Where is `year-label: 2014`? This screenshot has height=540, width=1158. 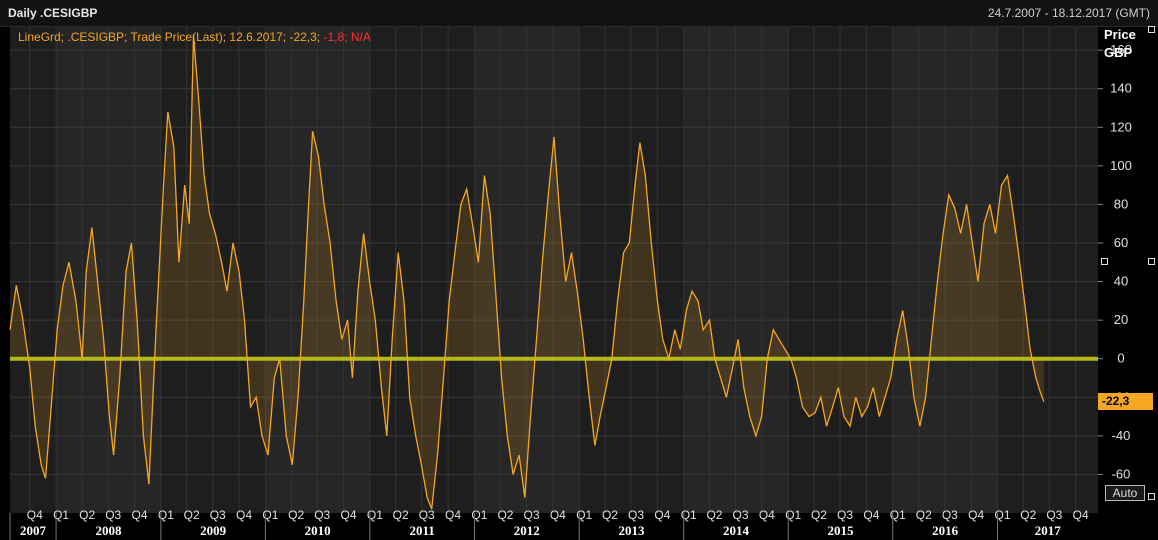
year-label: 2014 is located at coordinates (736, 530).